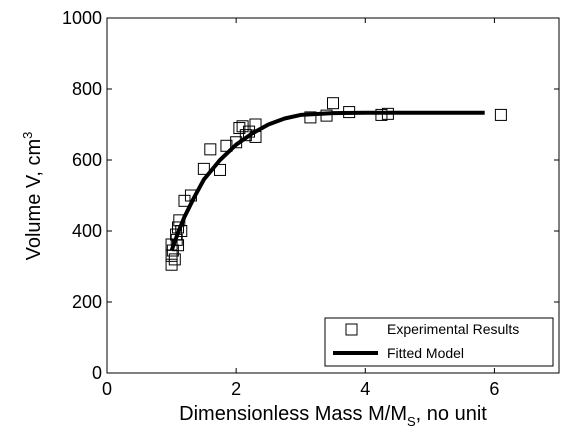 The height and width of the screenshot is (433, 565). I want to click on x-axis-label: Dimensionless Mass M/MS, no unit, so click(333, 416).